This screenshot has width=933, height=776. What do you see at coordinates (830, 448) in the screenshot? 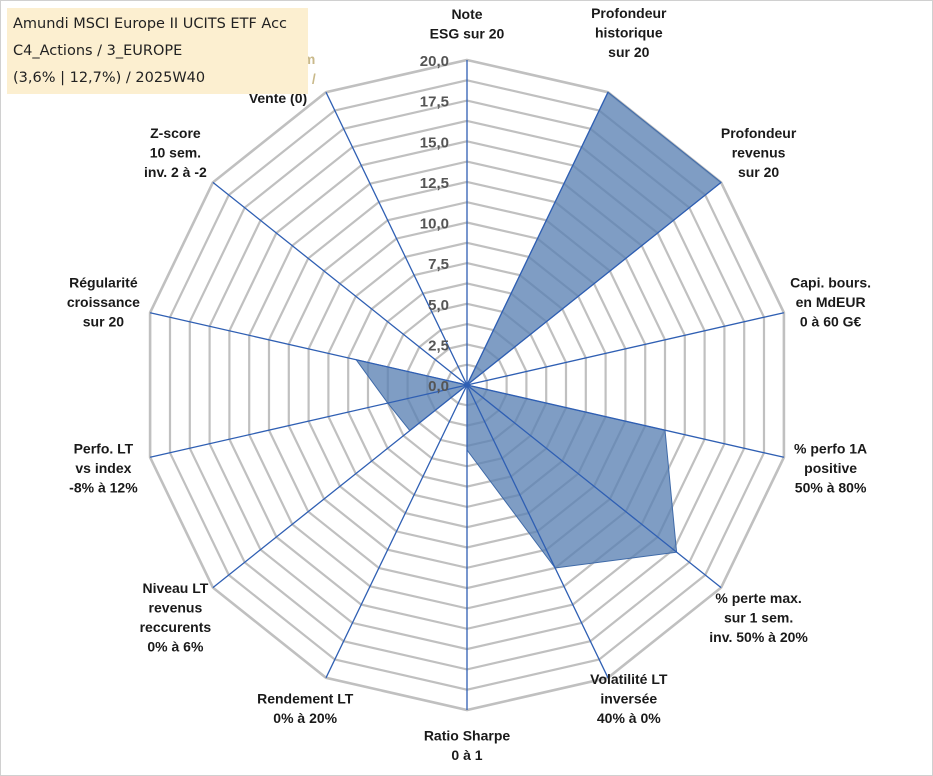
I see `category-label: % perfo 1A` at bounding box center [830, 448].